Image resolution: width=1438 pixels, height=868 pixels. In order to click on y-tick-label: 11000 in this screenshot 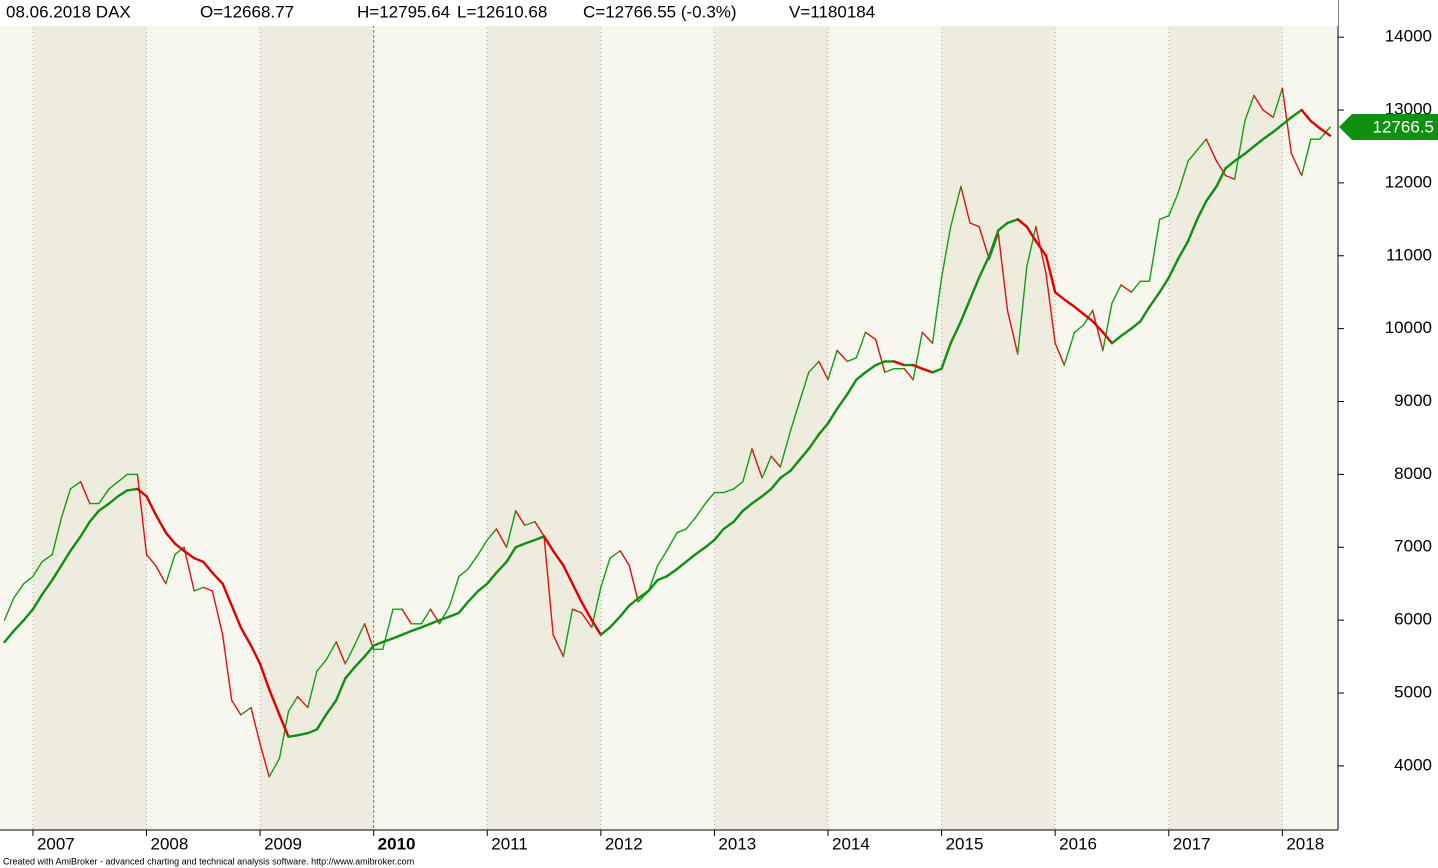, I will do `click(1409, 254)`.